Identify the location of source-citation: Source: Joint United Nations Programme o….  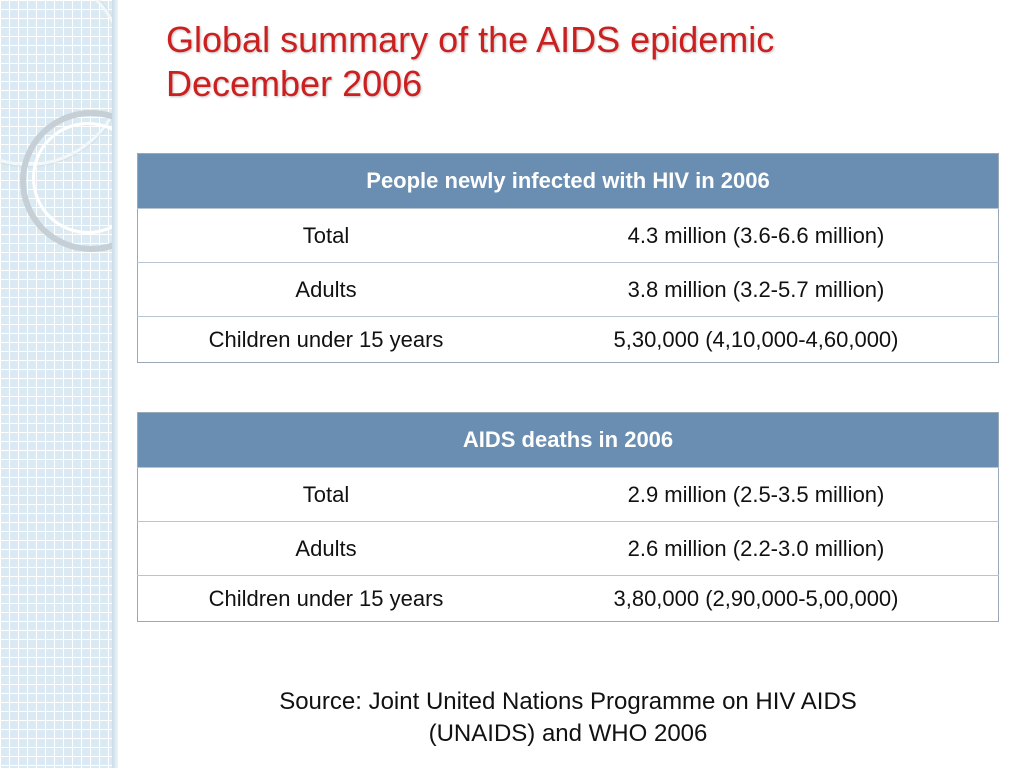
(568, 718).